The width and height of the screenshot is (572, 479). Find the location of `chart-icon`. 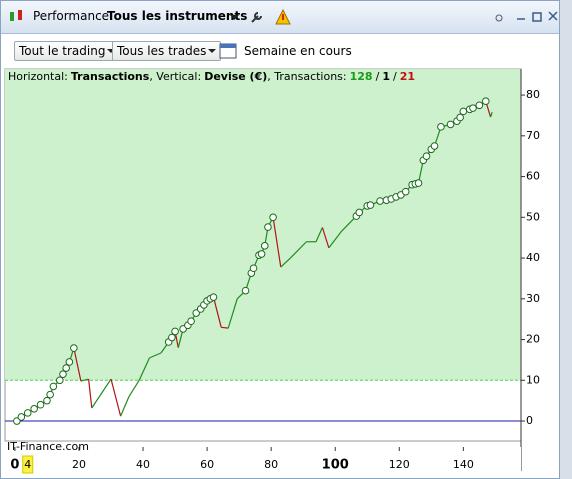

chart-icon is located at coordinates (16, 15).